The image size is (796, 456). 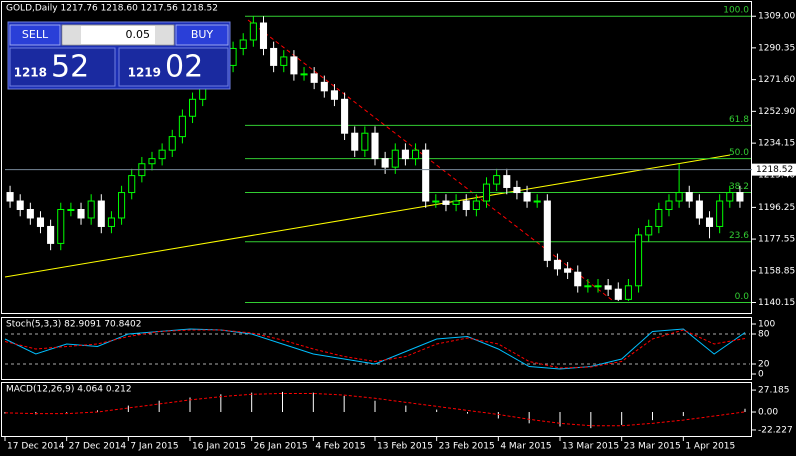 I want to click on indicator-title: MACD(12,26,9) 4.064 0.212, so click(x=69, y=390).